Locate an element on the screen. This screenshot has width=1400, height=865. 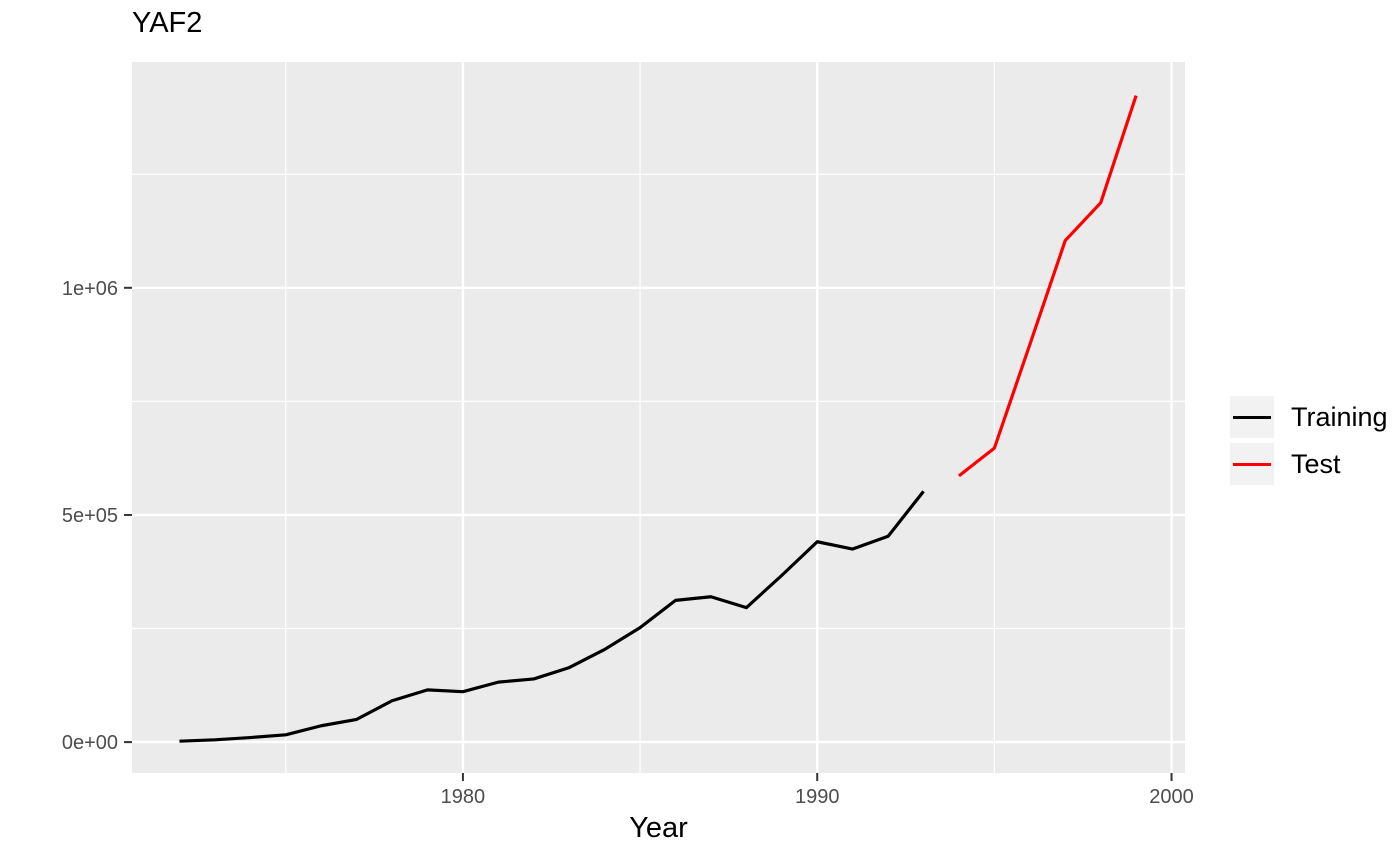
legend-item-test: Test is located at coordinates (1309, 464).